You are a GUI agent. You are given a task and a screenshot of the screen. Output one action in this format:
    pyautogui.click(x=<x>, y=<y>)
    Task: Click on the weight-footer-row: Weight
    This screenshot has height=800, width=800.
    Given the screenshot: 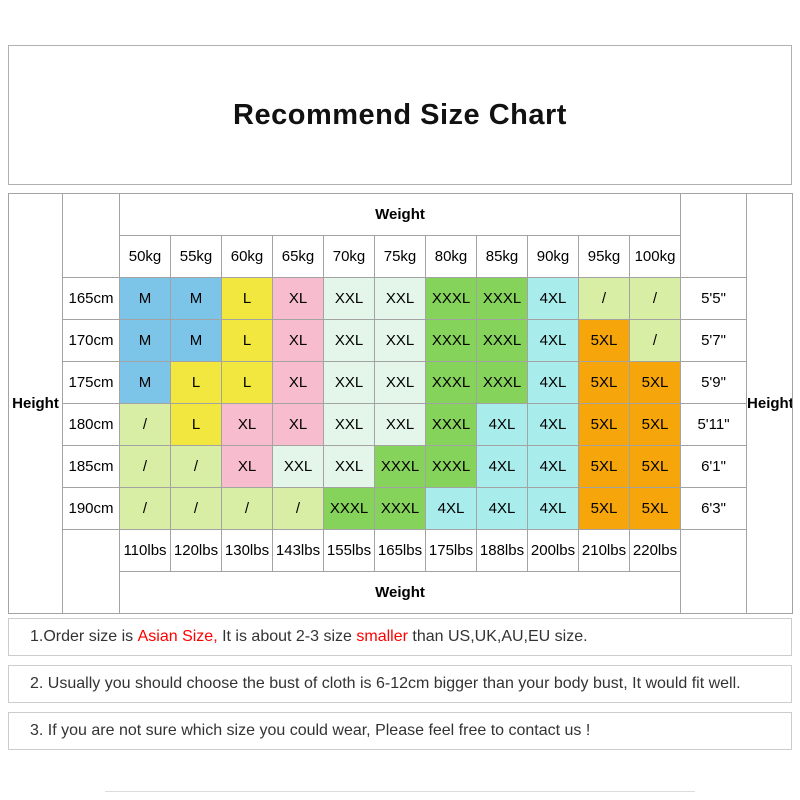 What is the action you would take?
    pyautogui.click(x=401, y=592)
    